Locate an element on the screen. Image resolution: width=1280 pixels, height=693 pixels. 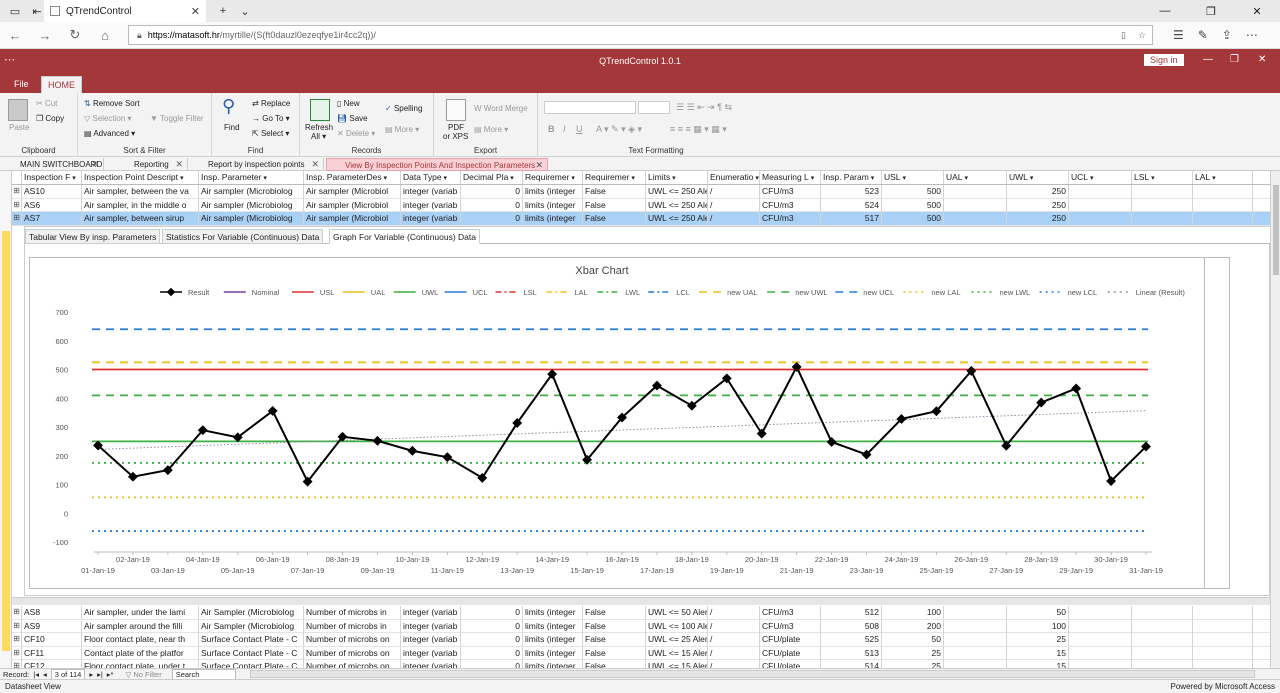
grid-cell: 512 is located at coordinates (851, 612).